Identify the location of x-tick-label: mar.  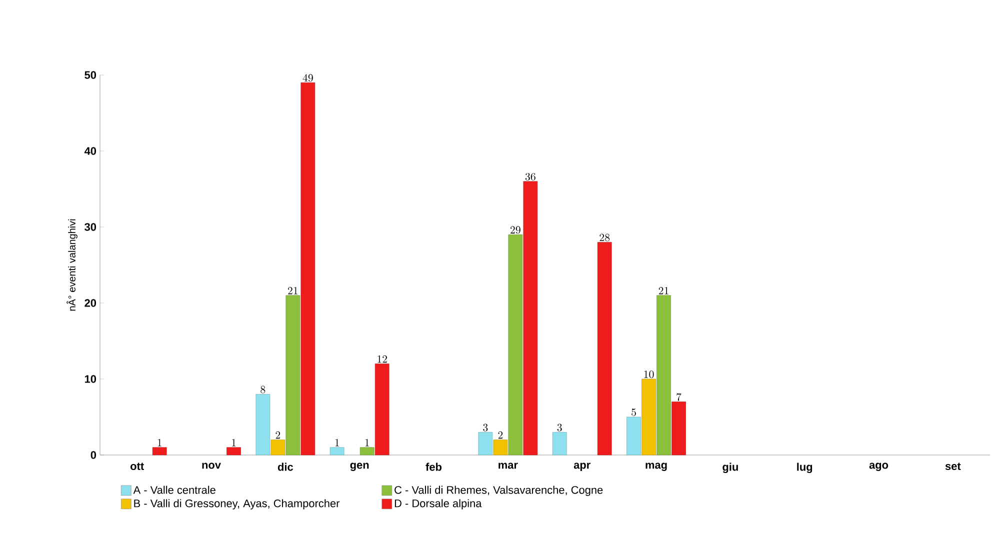
(508, 465).